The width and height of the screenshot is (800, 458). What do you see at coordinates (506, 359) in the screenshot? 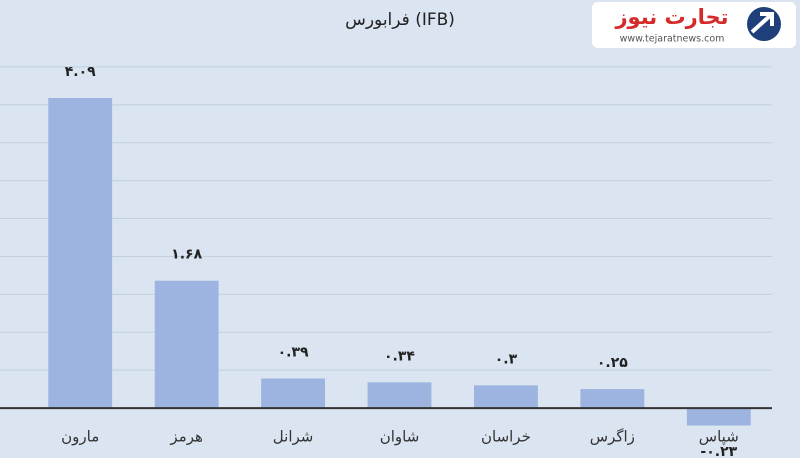
I see `data-label: ۰.۳` at bounding box center [506, 359].